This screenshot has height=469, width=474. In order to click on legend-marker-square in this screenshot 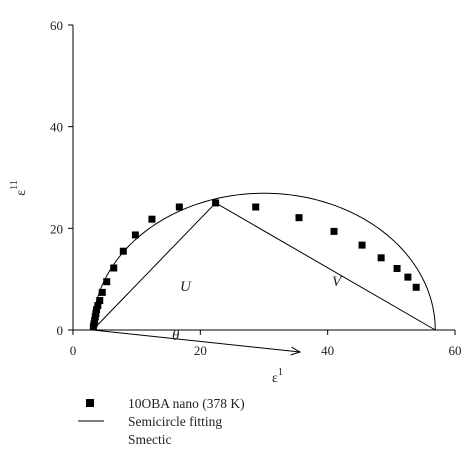, I will do `click(90, 403)`.